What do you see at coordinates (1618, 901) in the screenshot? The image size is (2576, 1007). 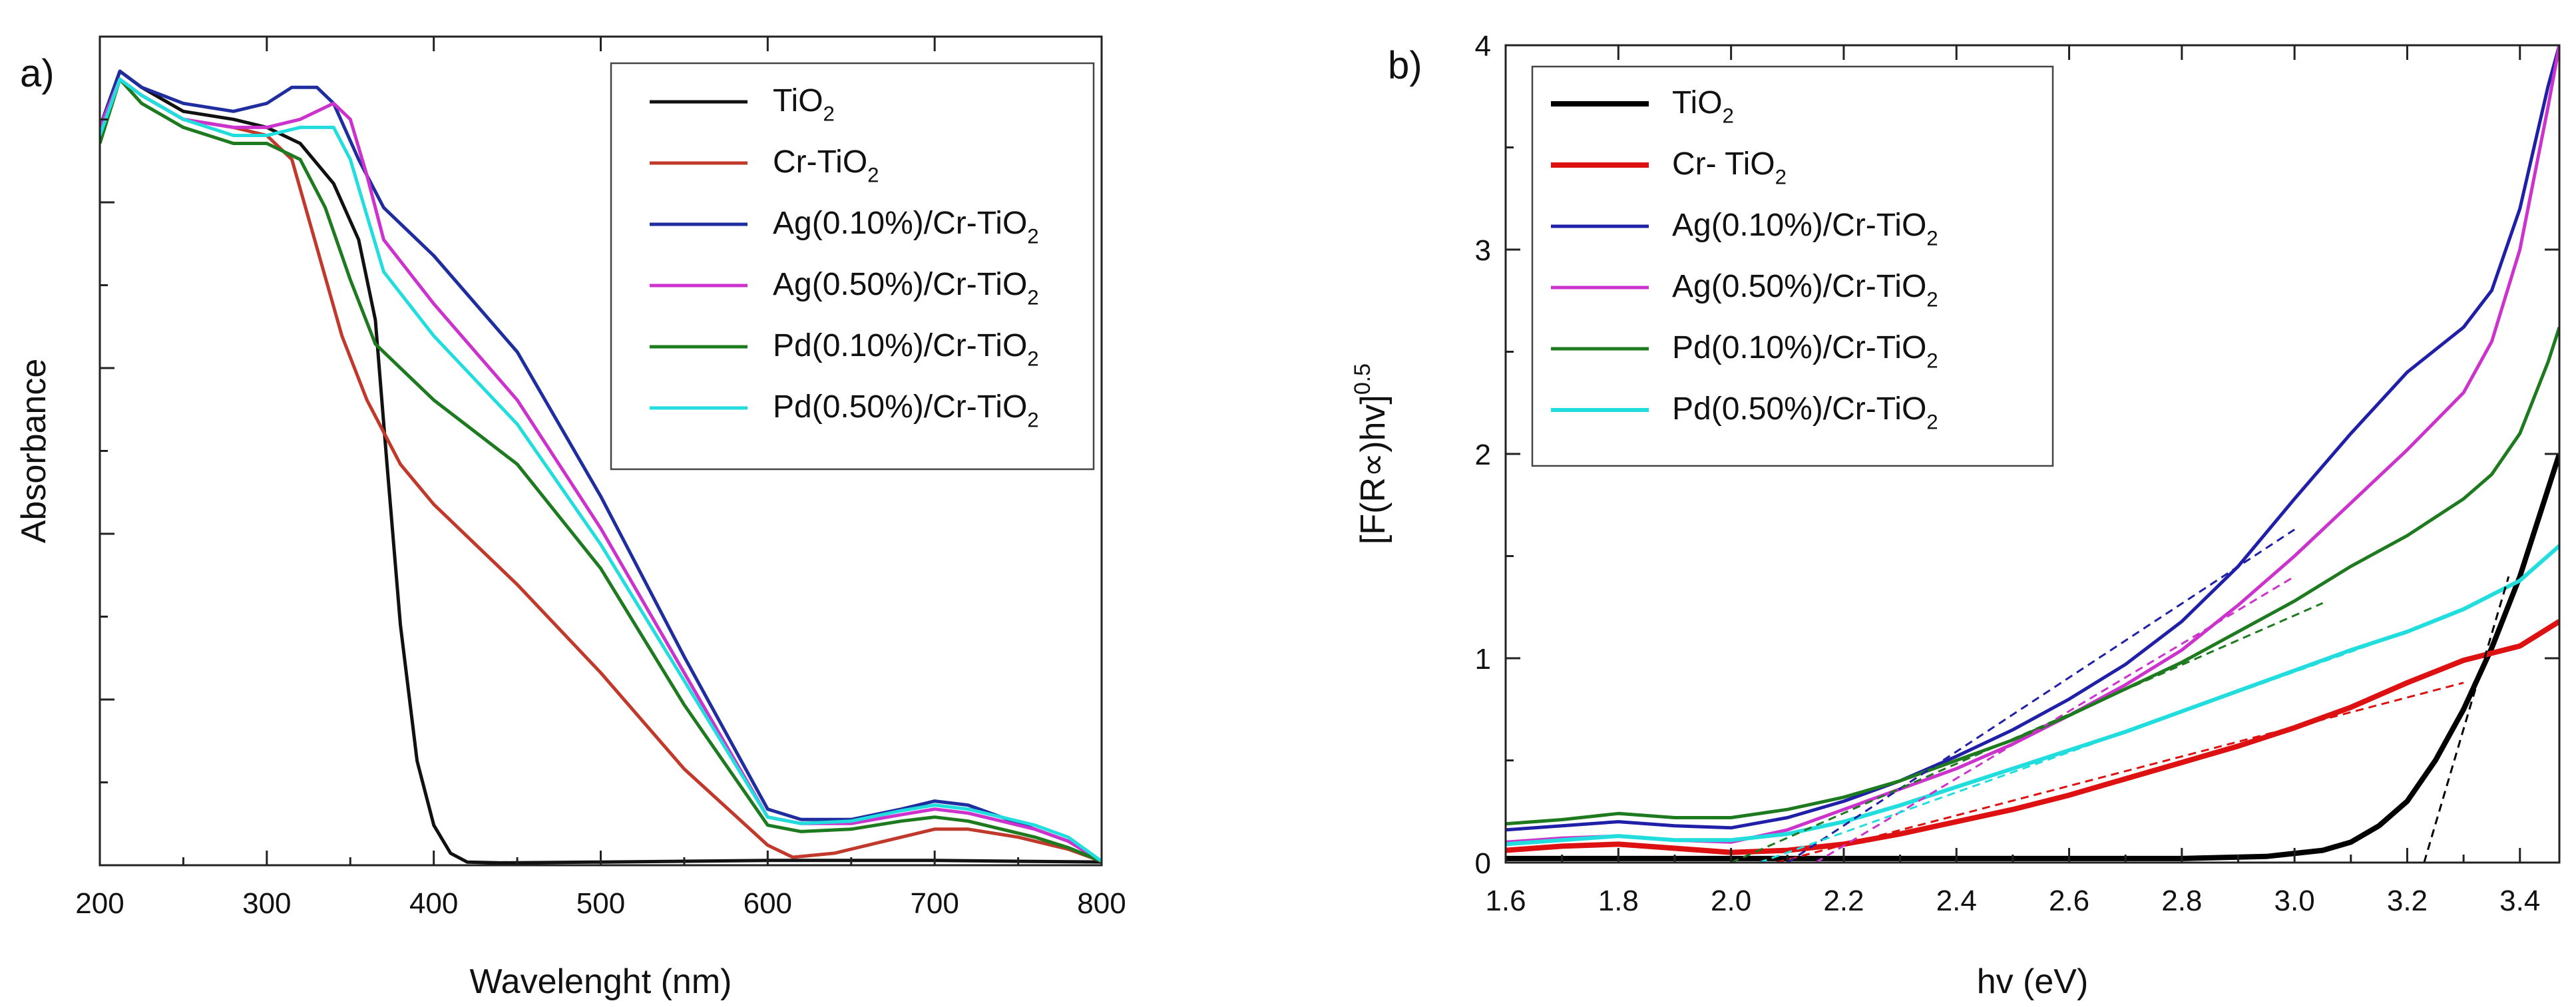 I see `x-tick-label: 1.8` at bounding box center [1618, 901].